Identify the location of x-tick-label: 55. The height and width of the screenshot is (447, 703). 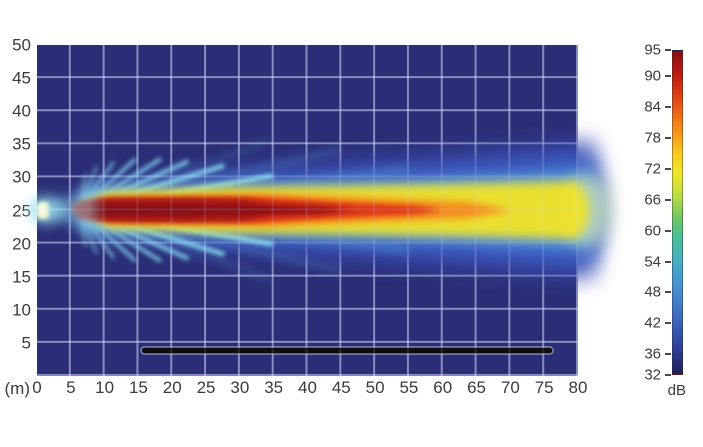
(409, 387).